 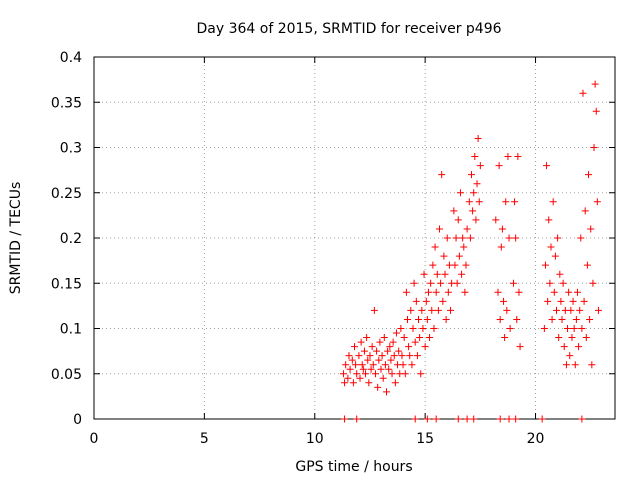 What do you see at coordinates (66, 103) in the screenshot?
I see `y-tick-label: 0.35` at bounding box center [66, 103].